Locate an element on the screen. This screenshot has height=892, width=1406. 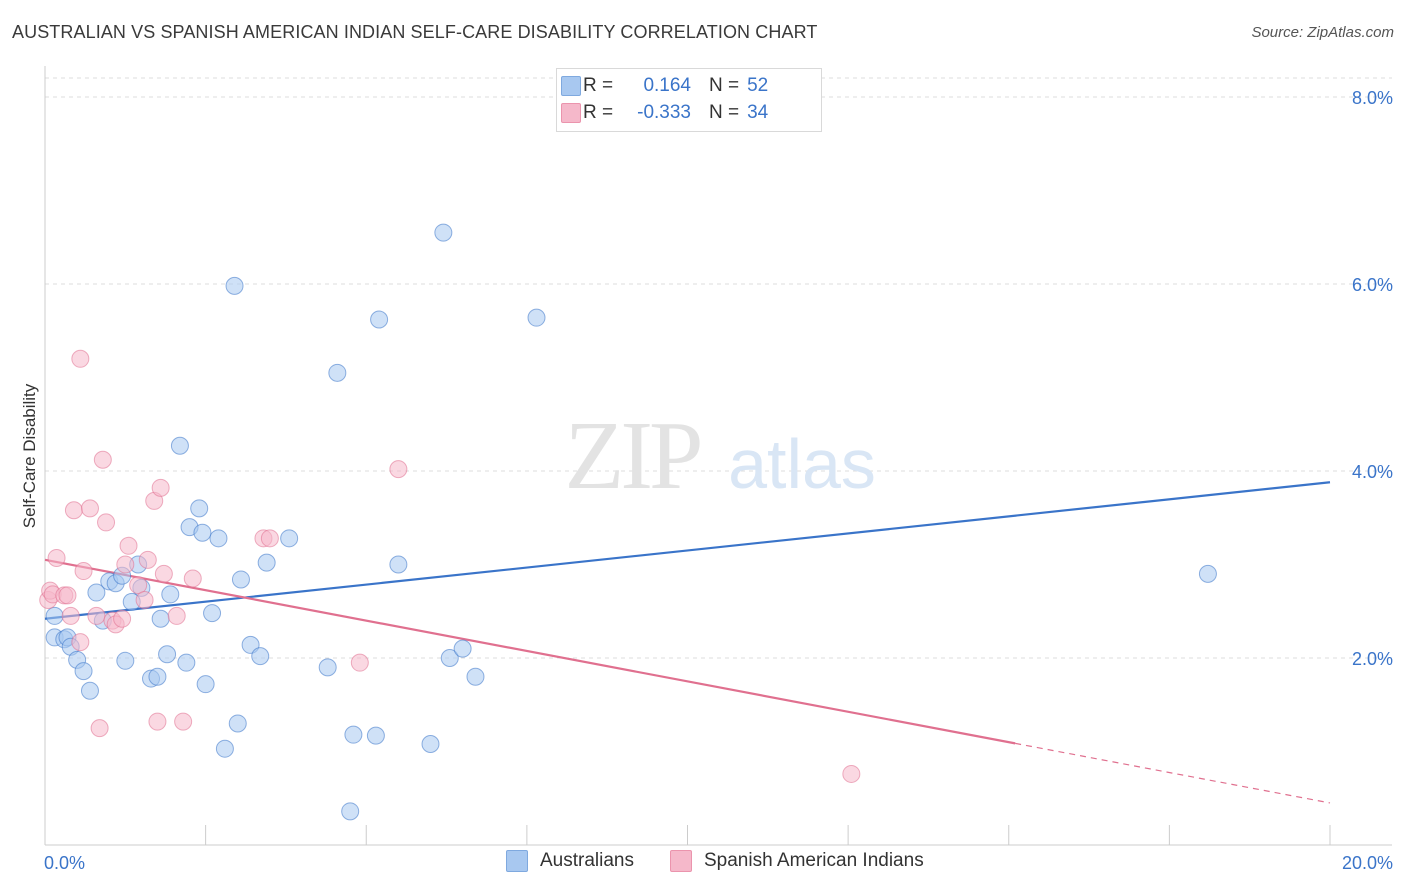
legend-swatch-spanish-american-indians is located at coordinates (571, 113).